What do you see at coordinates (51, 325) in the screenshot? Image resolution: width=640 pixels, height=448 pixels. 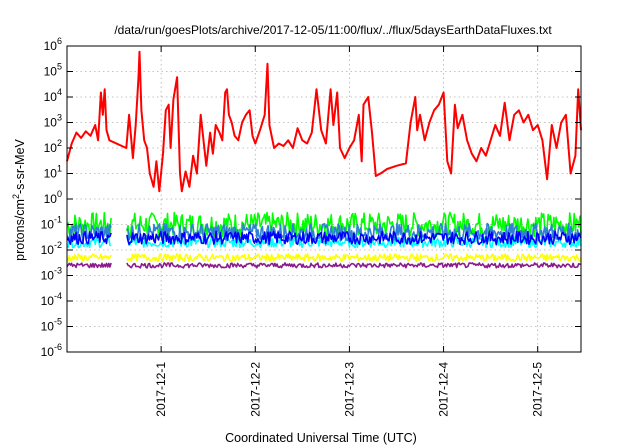 I see `y-tick-label: 10⁻⁵` at bounding box center [51, 325].